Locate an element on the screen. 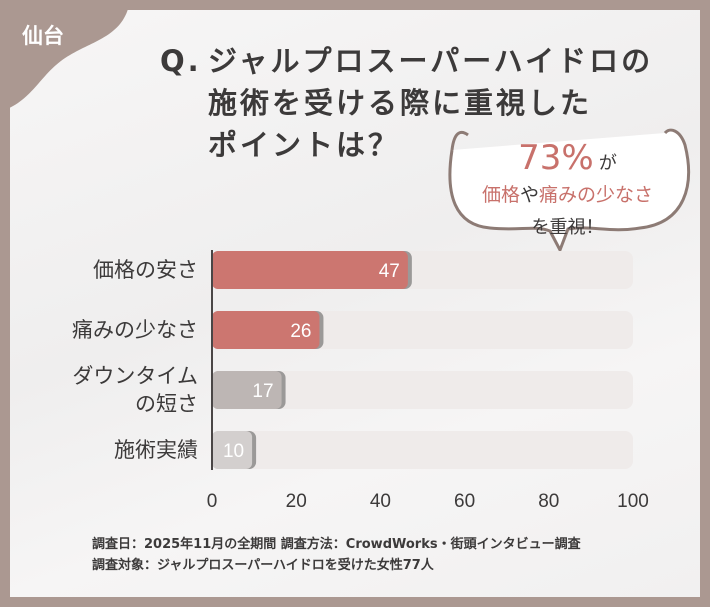  category-label-line: 施術実績 is located at coordinates (156, 450).